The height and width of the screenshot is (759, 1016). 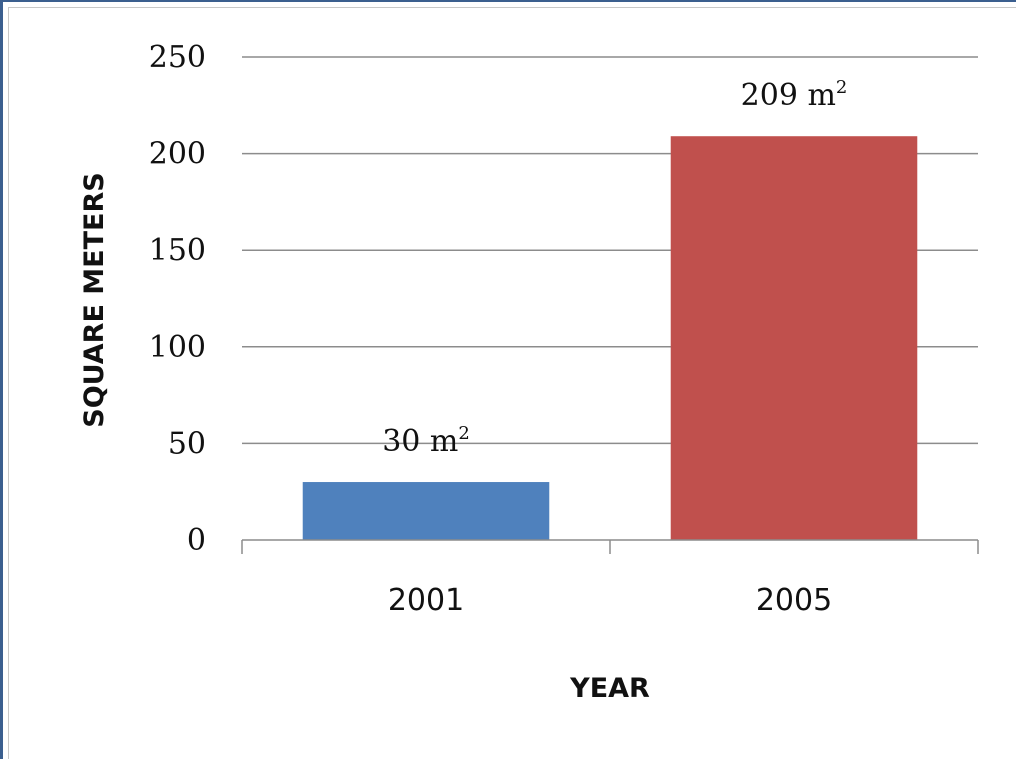 I want to click on y-tick-label: 50, so click(x=187, y=443).